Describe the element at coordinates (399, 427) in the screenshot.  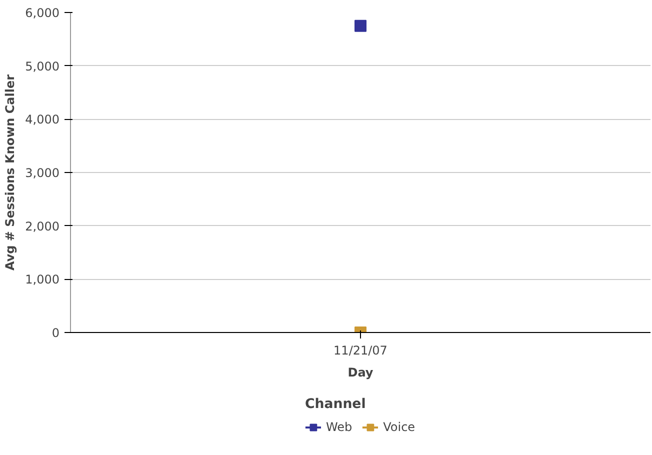
I see `legend-label: Voice` at that location.